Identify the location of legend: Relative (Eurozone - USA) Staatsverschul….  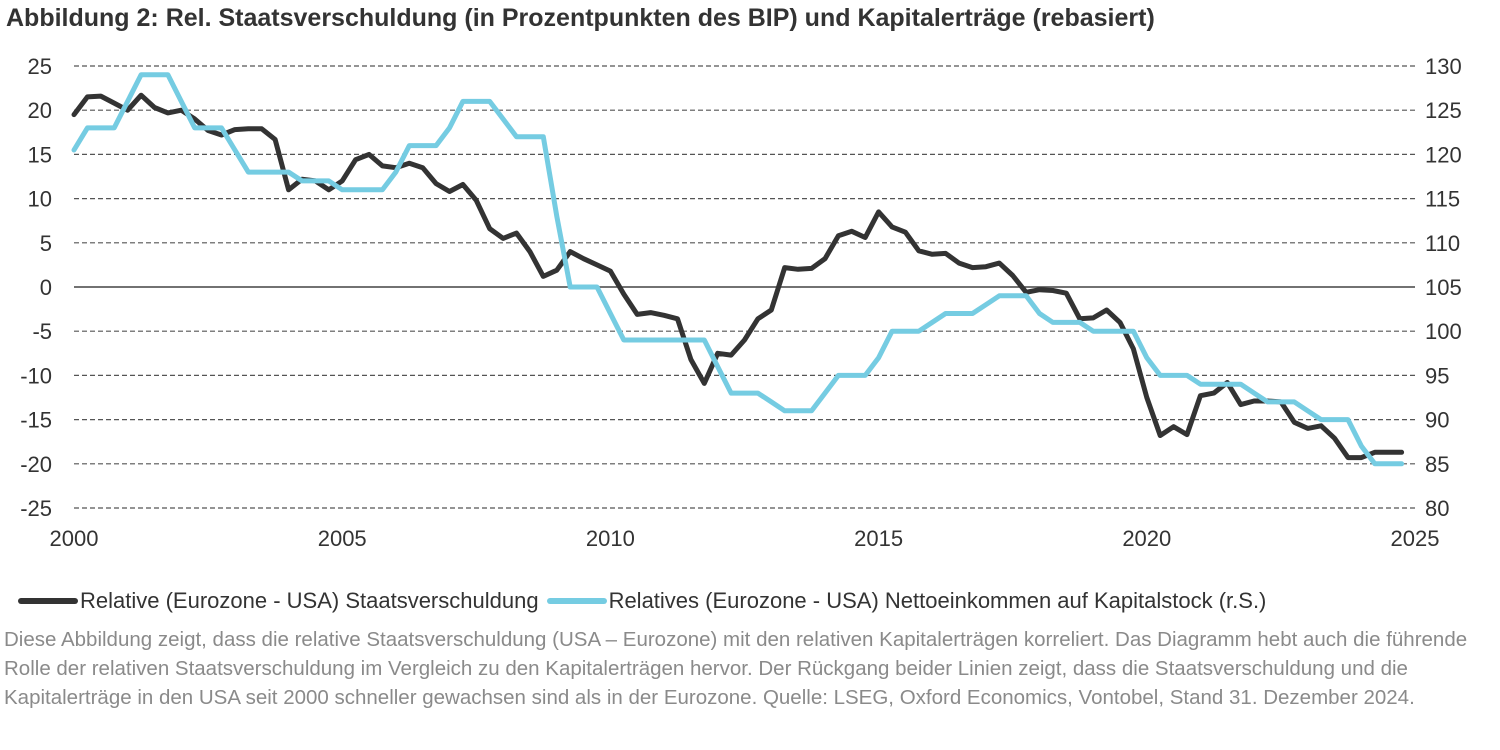
(646, 601).